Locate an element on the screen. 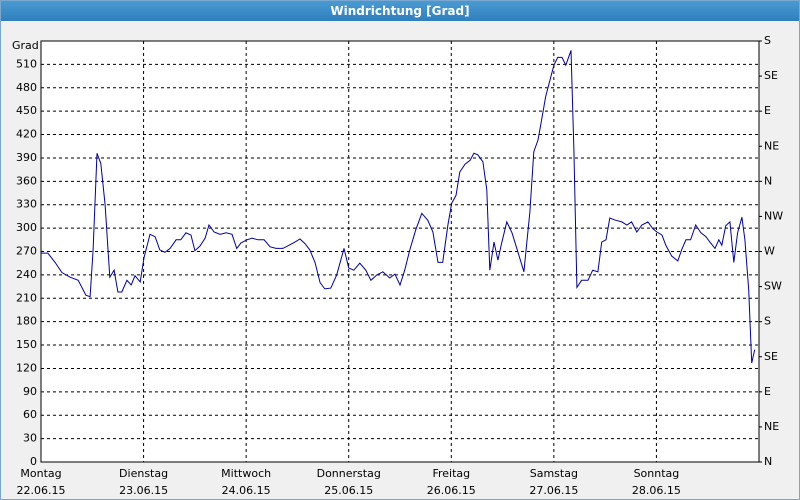  y-tick-label: 450 is located at coordinates (26, 110).